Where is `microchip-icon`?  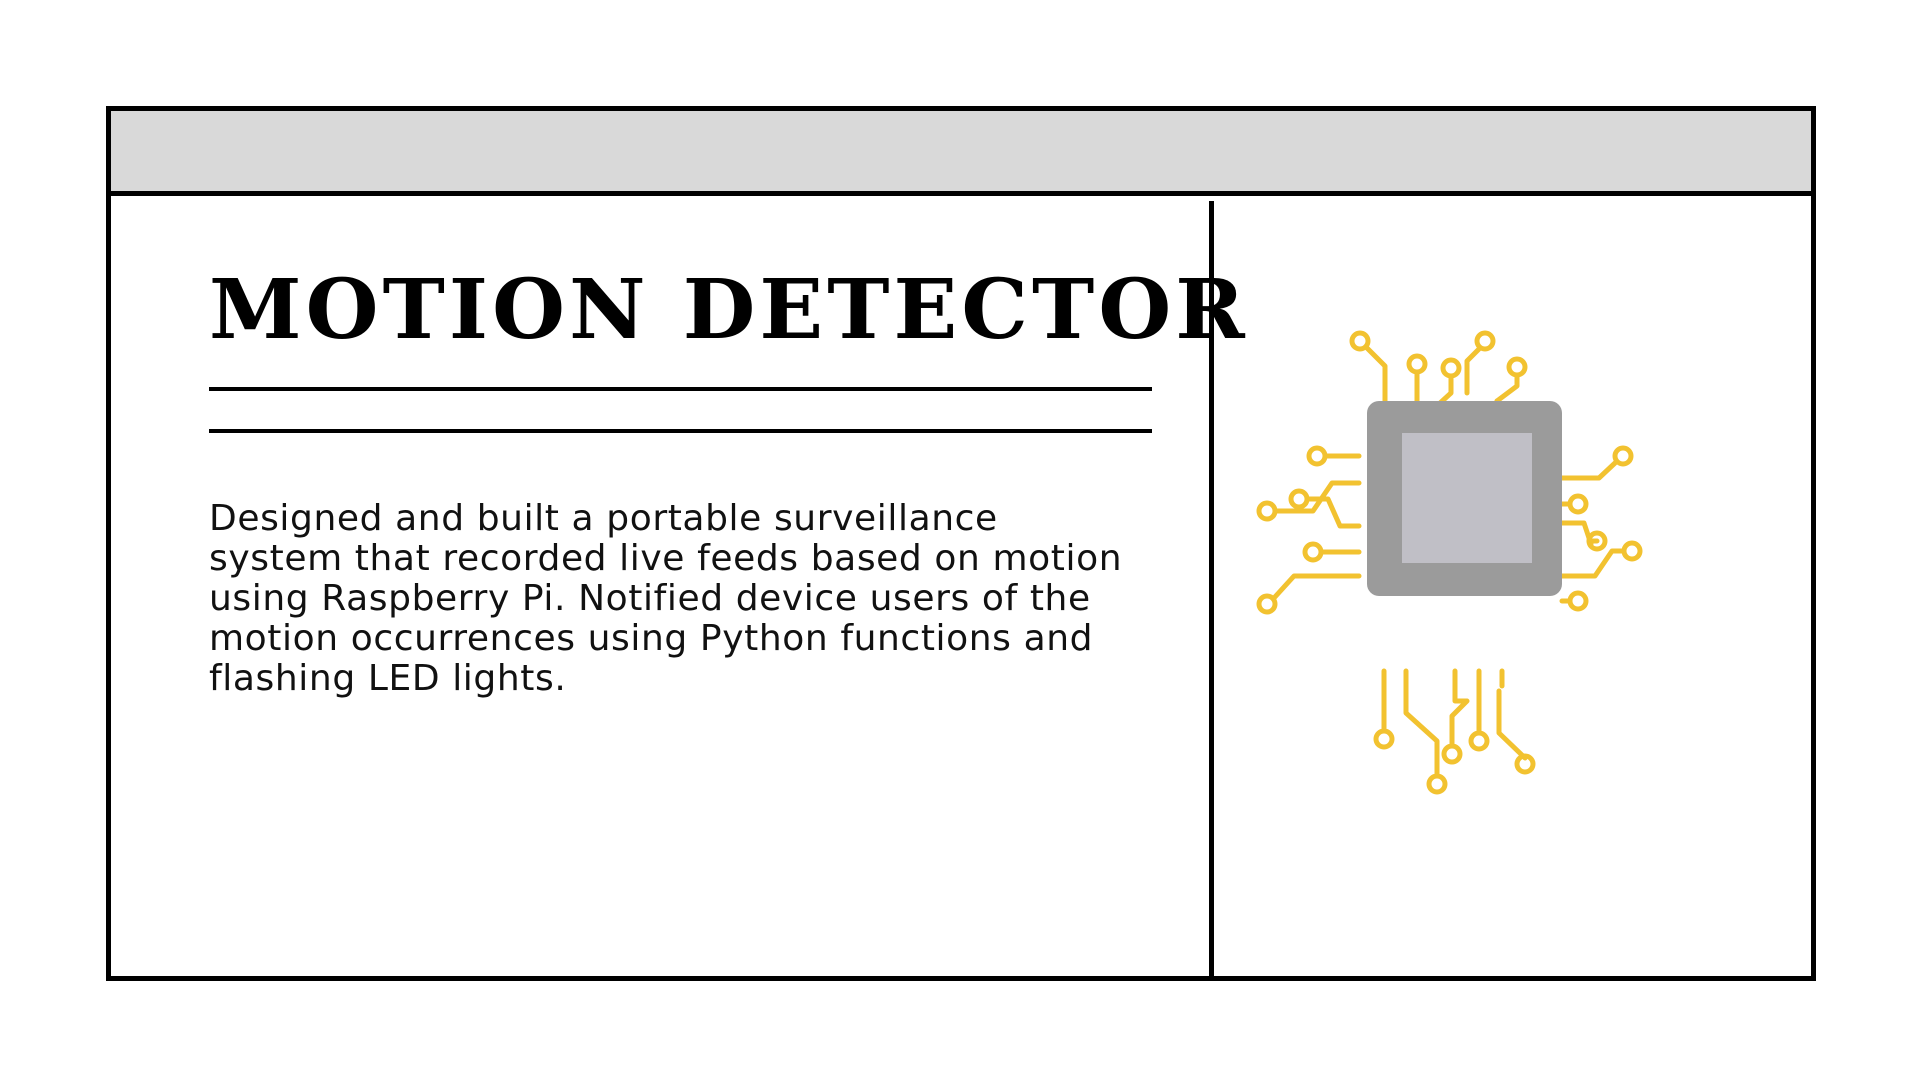 microchip-icon is located at coordinates (1449, 562).